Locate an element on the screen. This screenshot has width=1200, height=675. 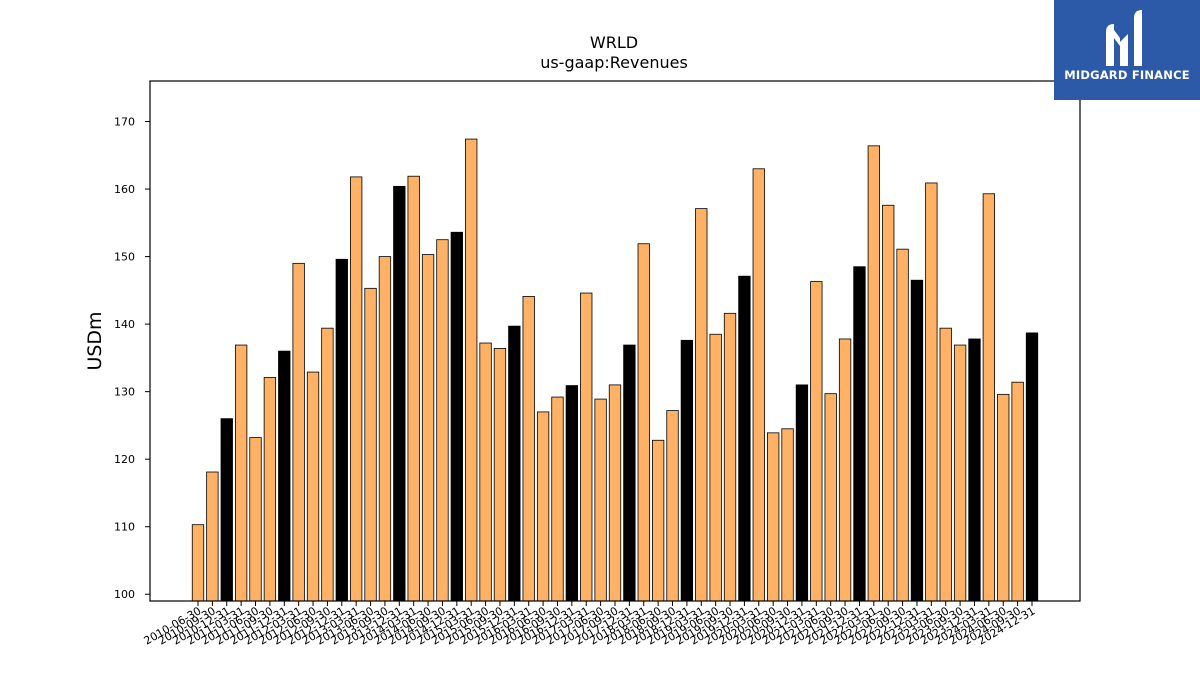
brand-logo: MIDGARD FINANCE is located at coordinates (1127, 50).